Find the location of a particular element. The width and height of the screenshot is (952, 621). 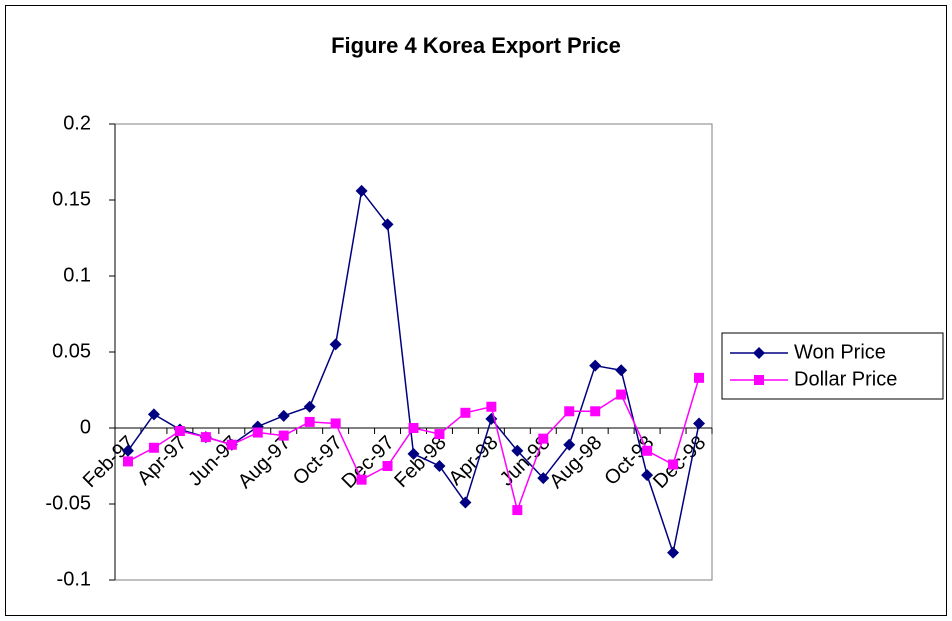

y-tick-label: 0.15 is located at coordinates (71, 199).